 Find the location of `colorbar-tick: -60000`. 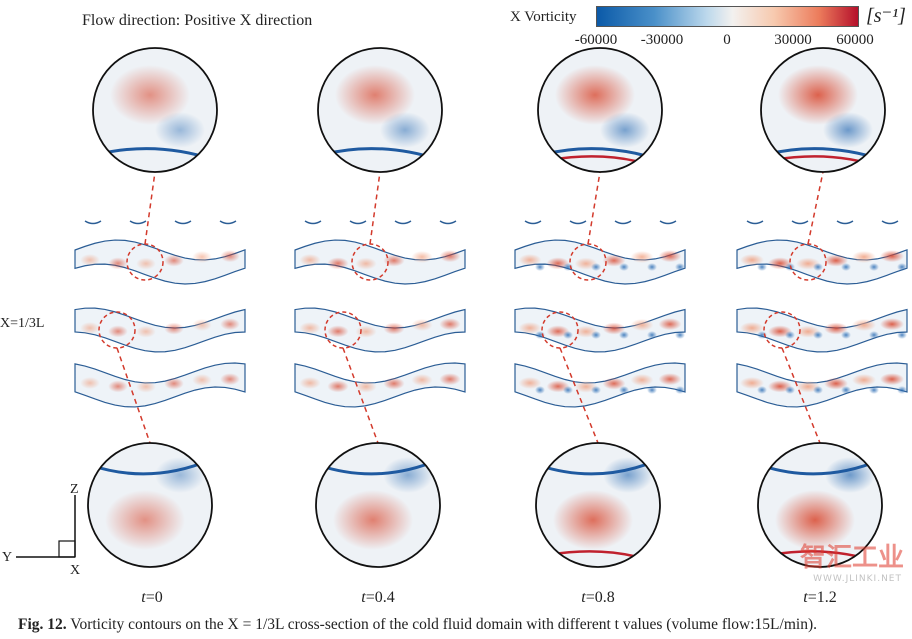

colorbar-tick: -60000 is located at coordinates (596, 40).